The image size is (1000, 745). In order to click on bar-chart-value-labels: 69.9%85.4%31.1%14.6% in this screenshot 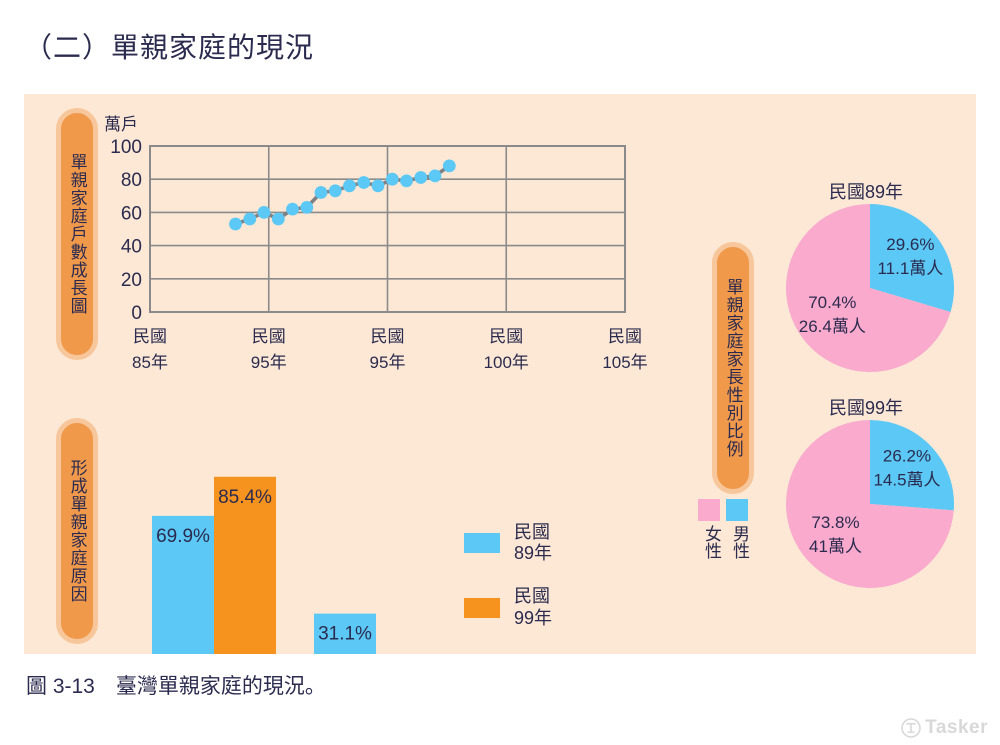, I will do `click(264, 566)`.